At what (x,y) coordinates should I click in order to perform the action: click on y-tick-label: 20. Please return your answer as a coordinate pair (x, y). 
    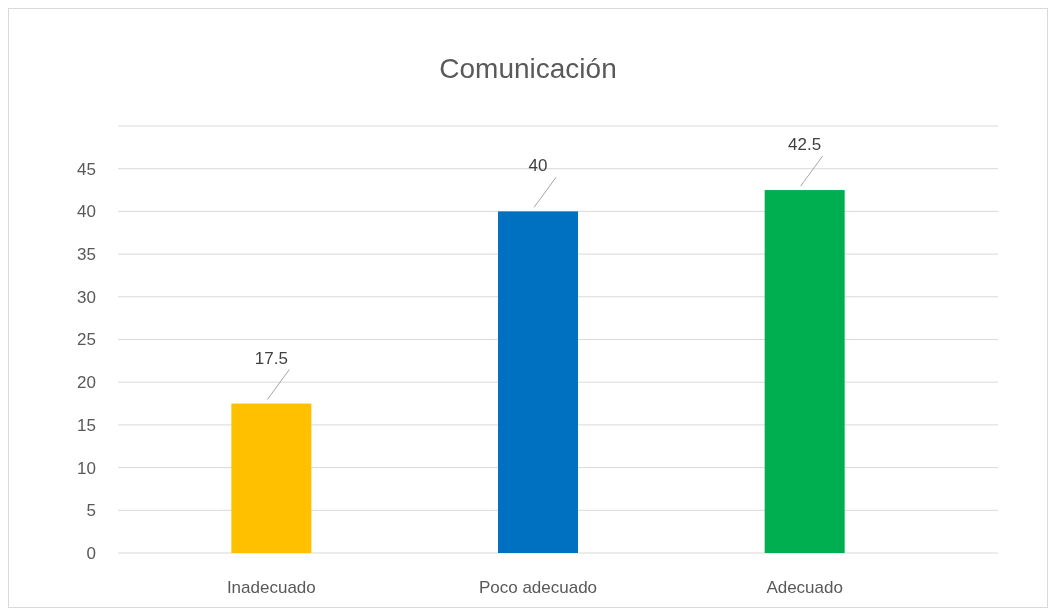
    Looking at the image, I should click on (86, 383).